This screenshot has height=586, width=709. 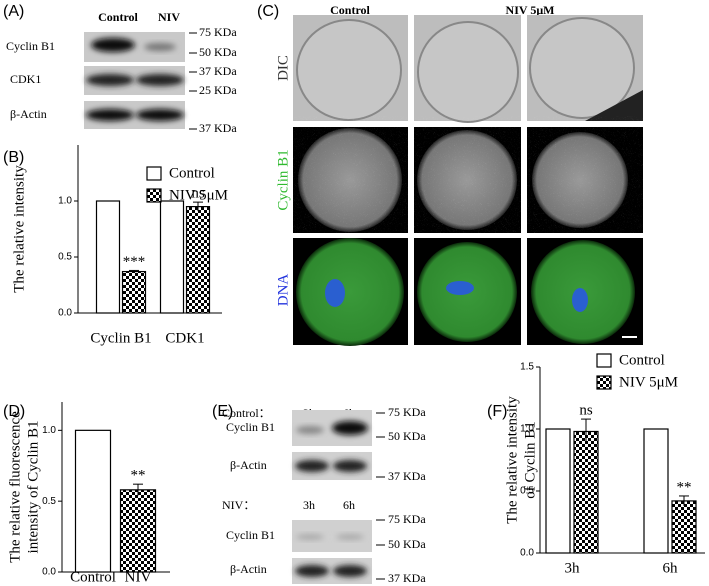 I want to click on column-label: NIV, so click(x=169, y=17).